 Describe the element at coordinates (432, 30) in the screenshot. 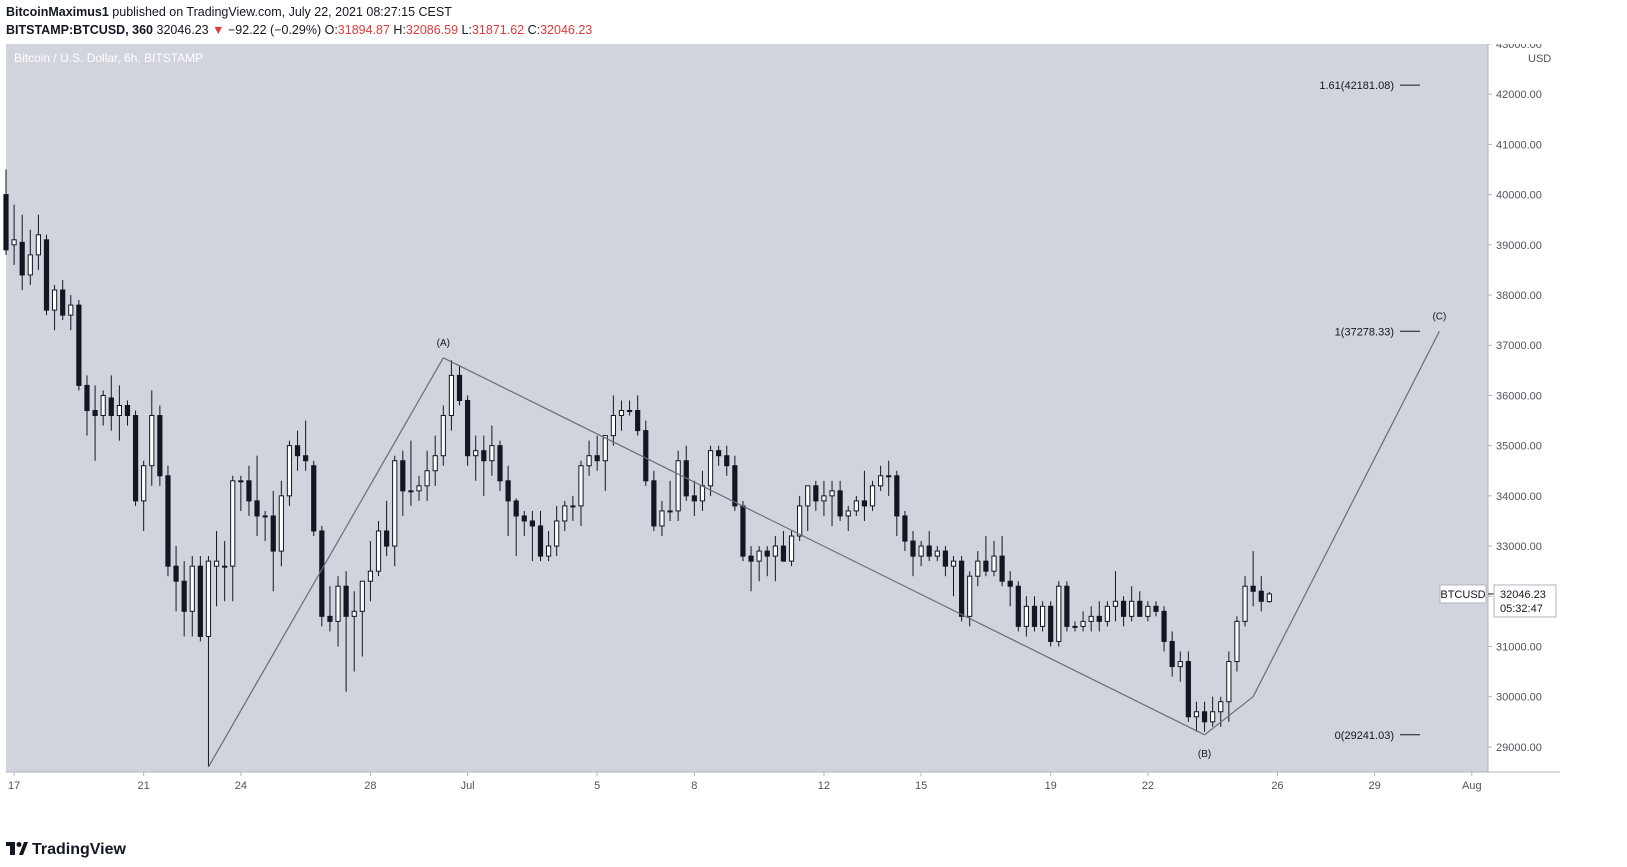

I see `high-value: 32086.59` at that location.